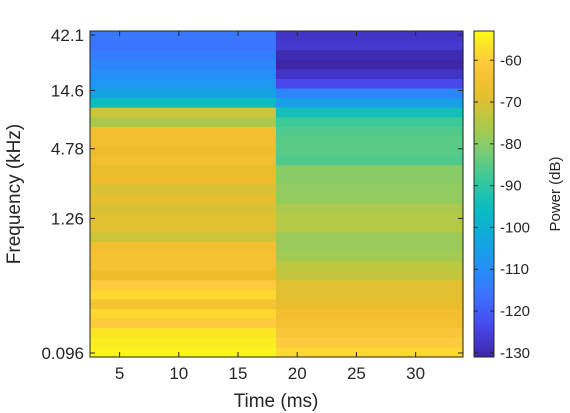  Describe the element at coordinates (178, 373) in the screenshot. I see `x-tick-label: 10` at that location.